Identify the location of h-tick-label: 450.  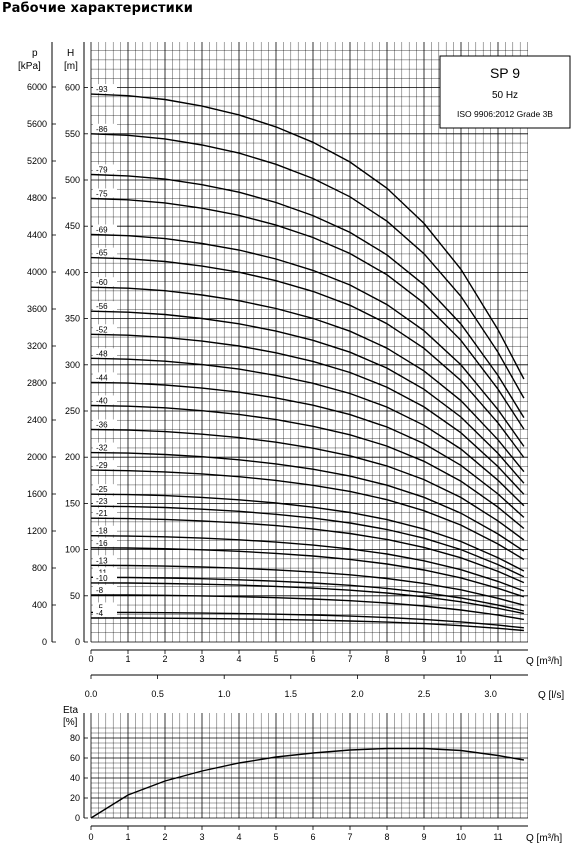
(72, 226).